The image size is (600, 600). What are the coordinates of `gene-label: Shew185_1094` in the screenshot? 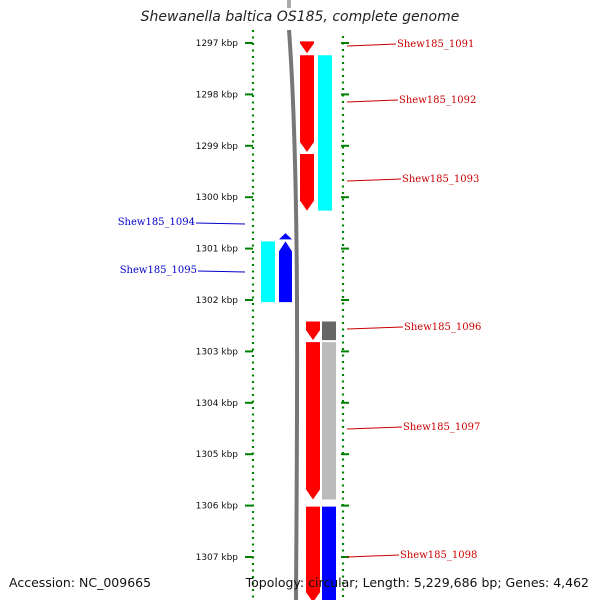 It's located at (156, 222).